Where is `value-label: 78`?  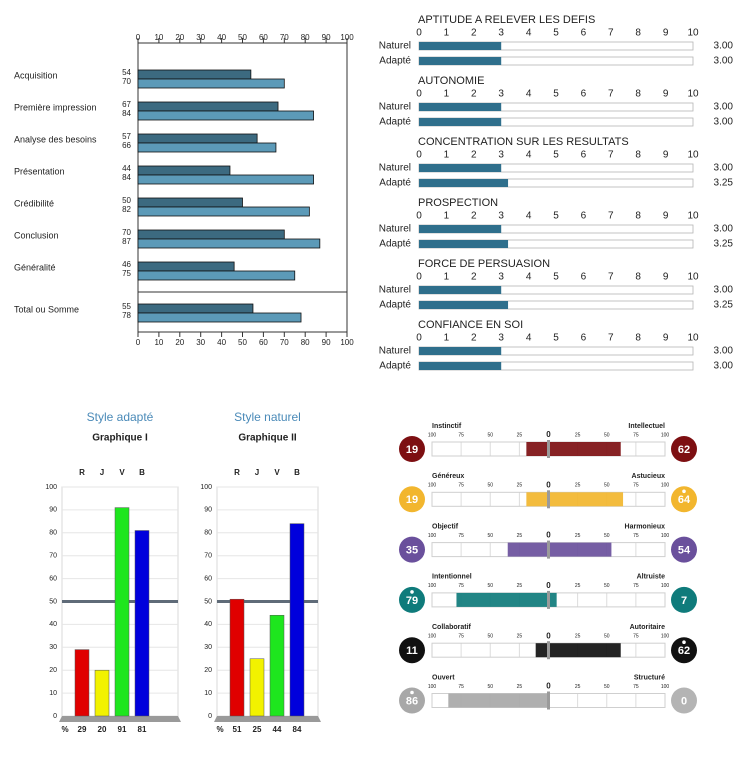 value-label: 78 is located at coordinates (126, 315).